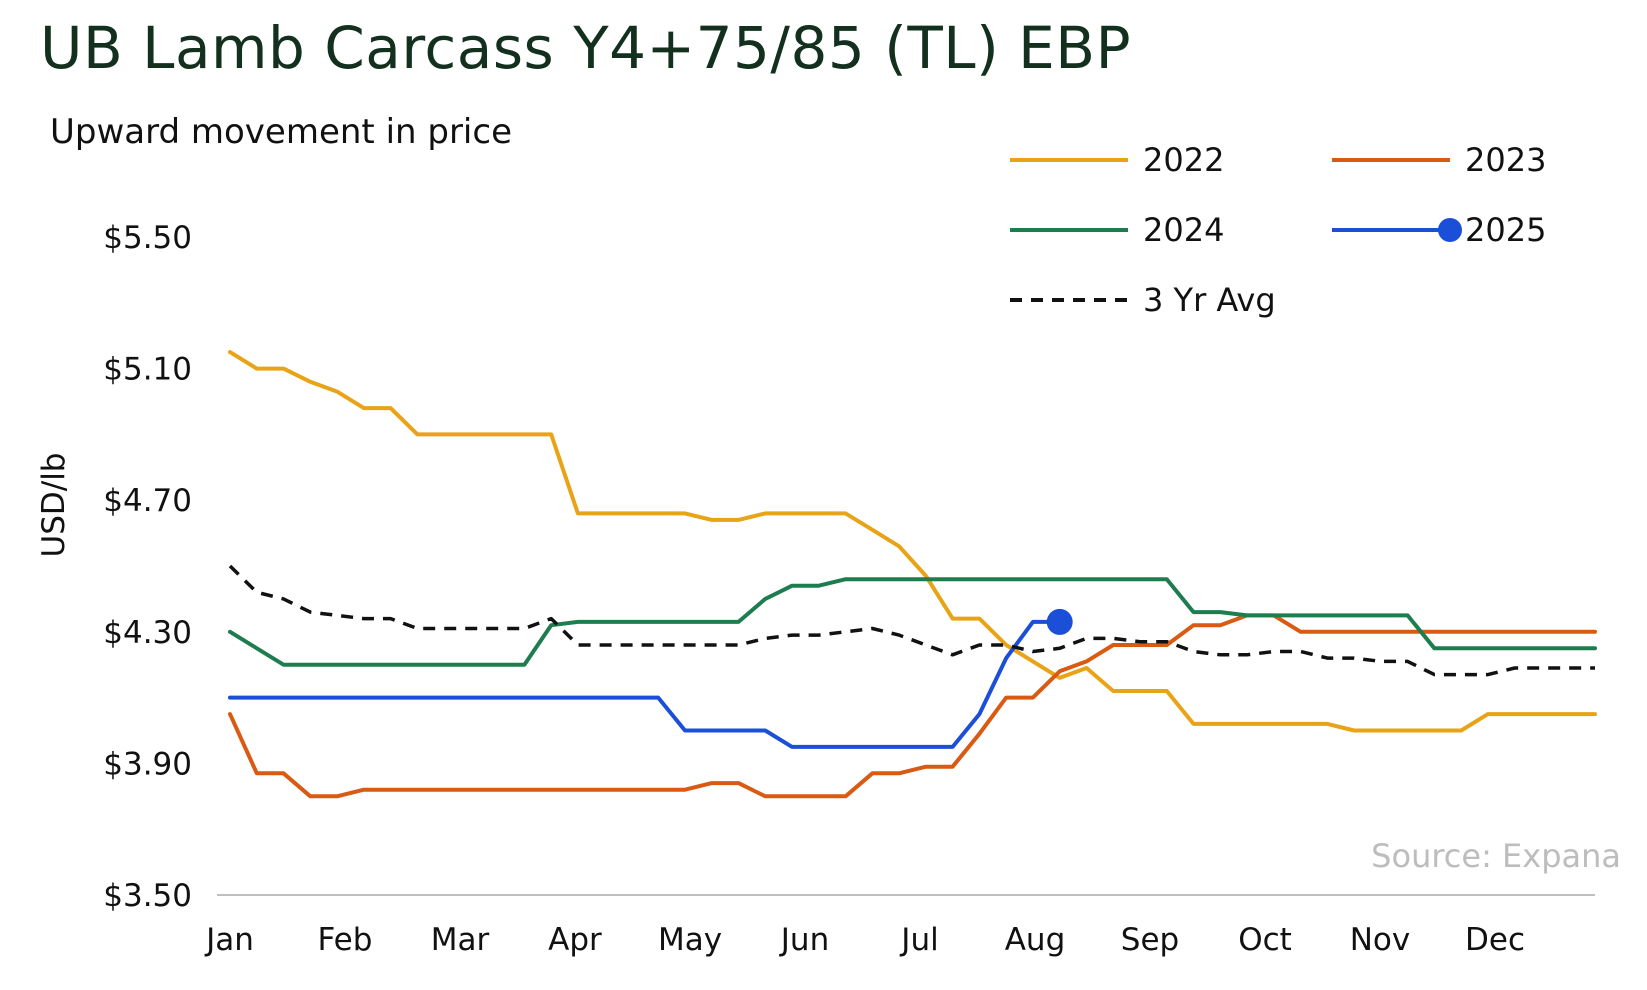 This screenshot has height=990, width=1647. What do you see at coordinates (1035, 940) in the screenshot?
I see `x-tick-label: Aug` at bounding box center [1035, 940].